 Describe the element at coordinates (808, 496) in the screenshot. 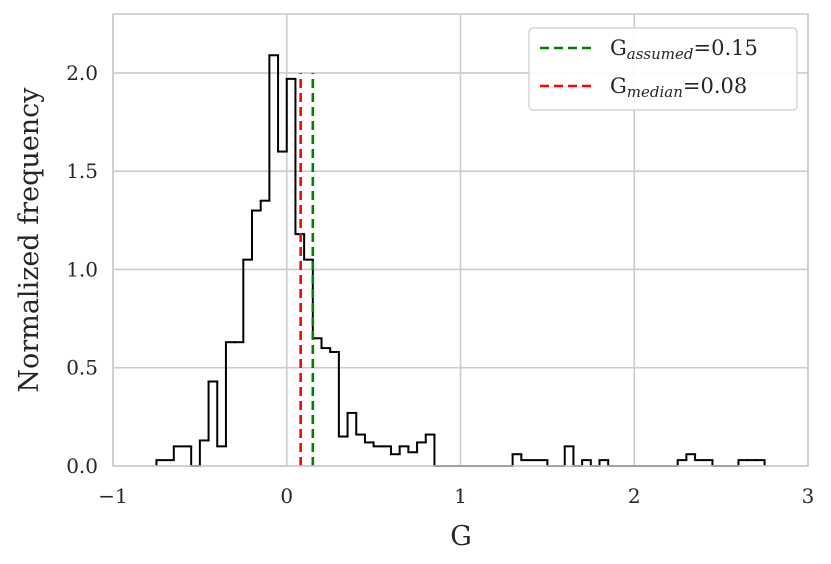

I see `x-tick-label: 3` at that location.